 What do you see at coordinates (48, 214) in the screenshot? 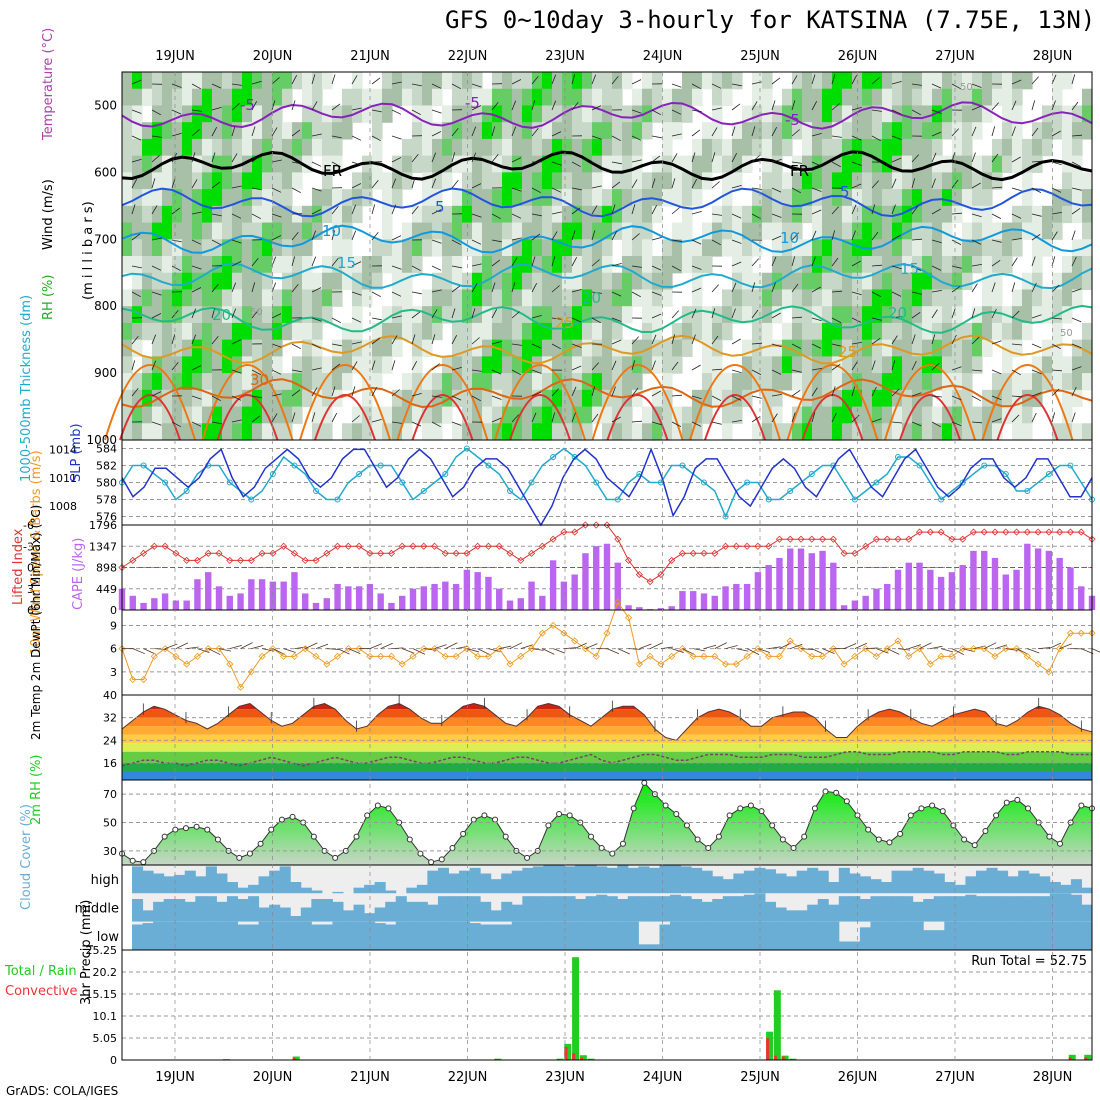
I see `ylabel-wind: Wind (m/s)` at bounding box center [48, 214].